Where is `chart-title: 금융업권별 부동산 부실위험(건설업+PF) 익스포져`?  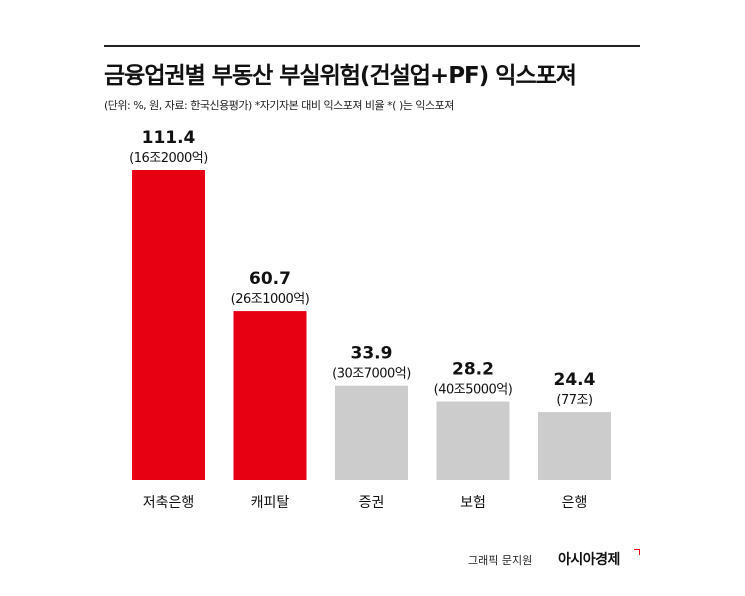 chart-title: 금융업권별 부동산 부실위험(건설업+PF) 익스포져 is located at coordinates (340, 76).